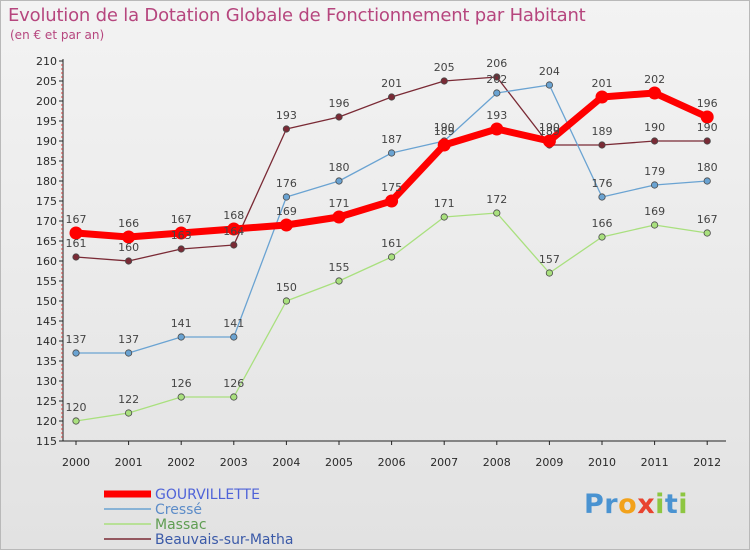 The height and width of the screenshot is (551, 750). I want to click on data-label-cress-: 176, so click(286, 183).